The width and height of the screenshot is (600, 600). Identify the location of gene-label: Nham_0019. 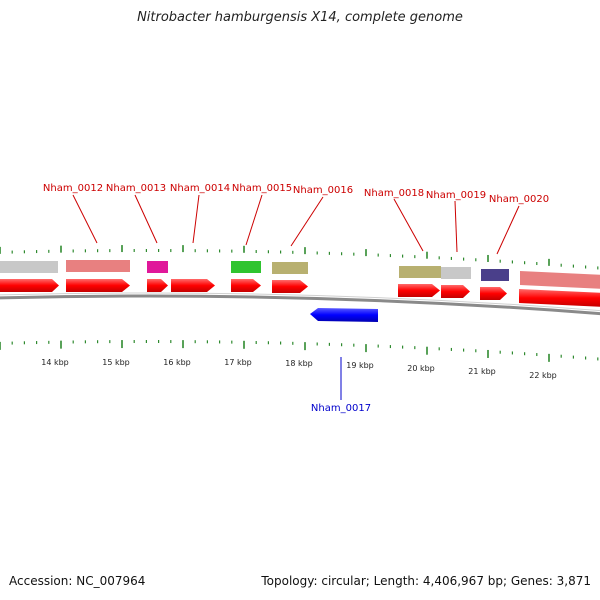
(456, 195).